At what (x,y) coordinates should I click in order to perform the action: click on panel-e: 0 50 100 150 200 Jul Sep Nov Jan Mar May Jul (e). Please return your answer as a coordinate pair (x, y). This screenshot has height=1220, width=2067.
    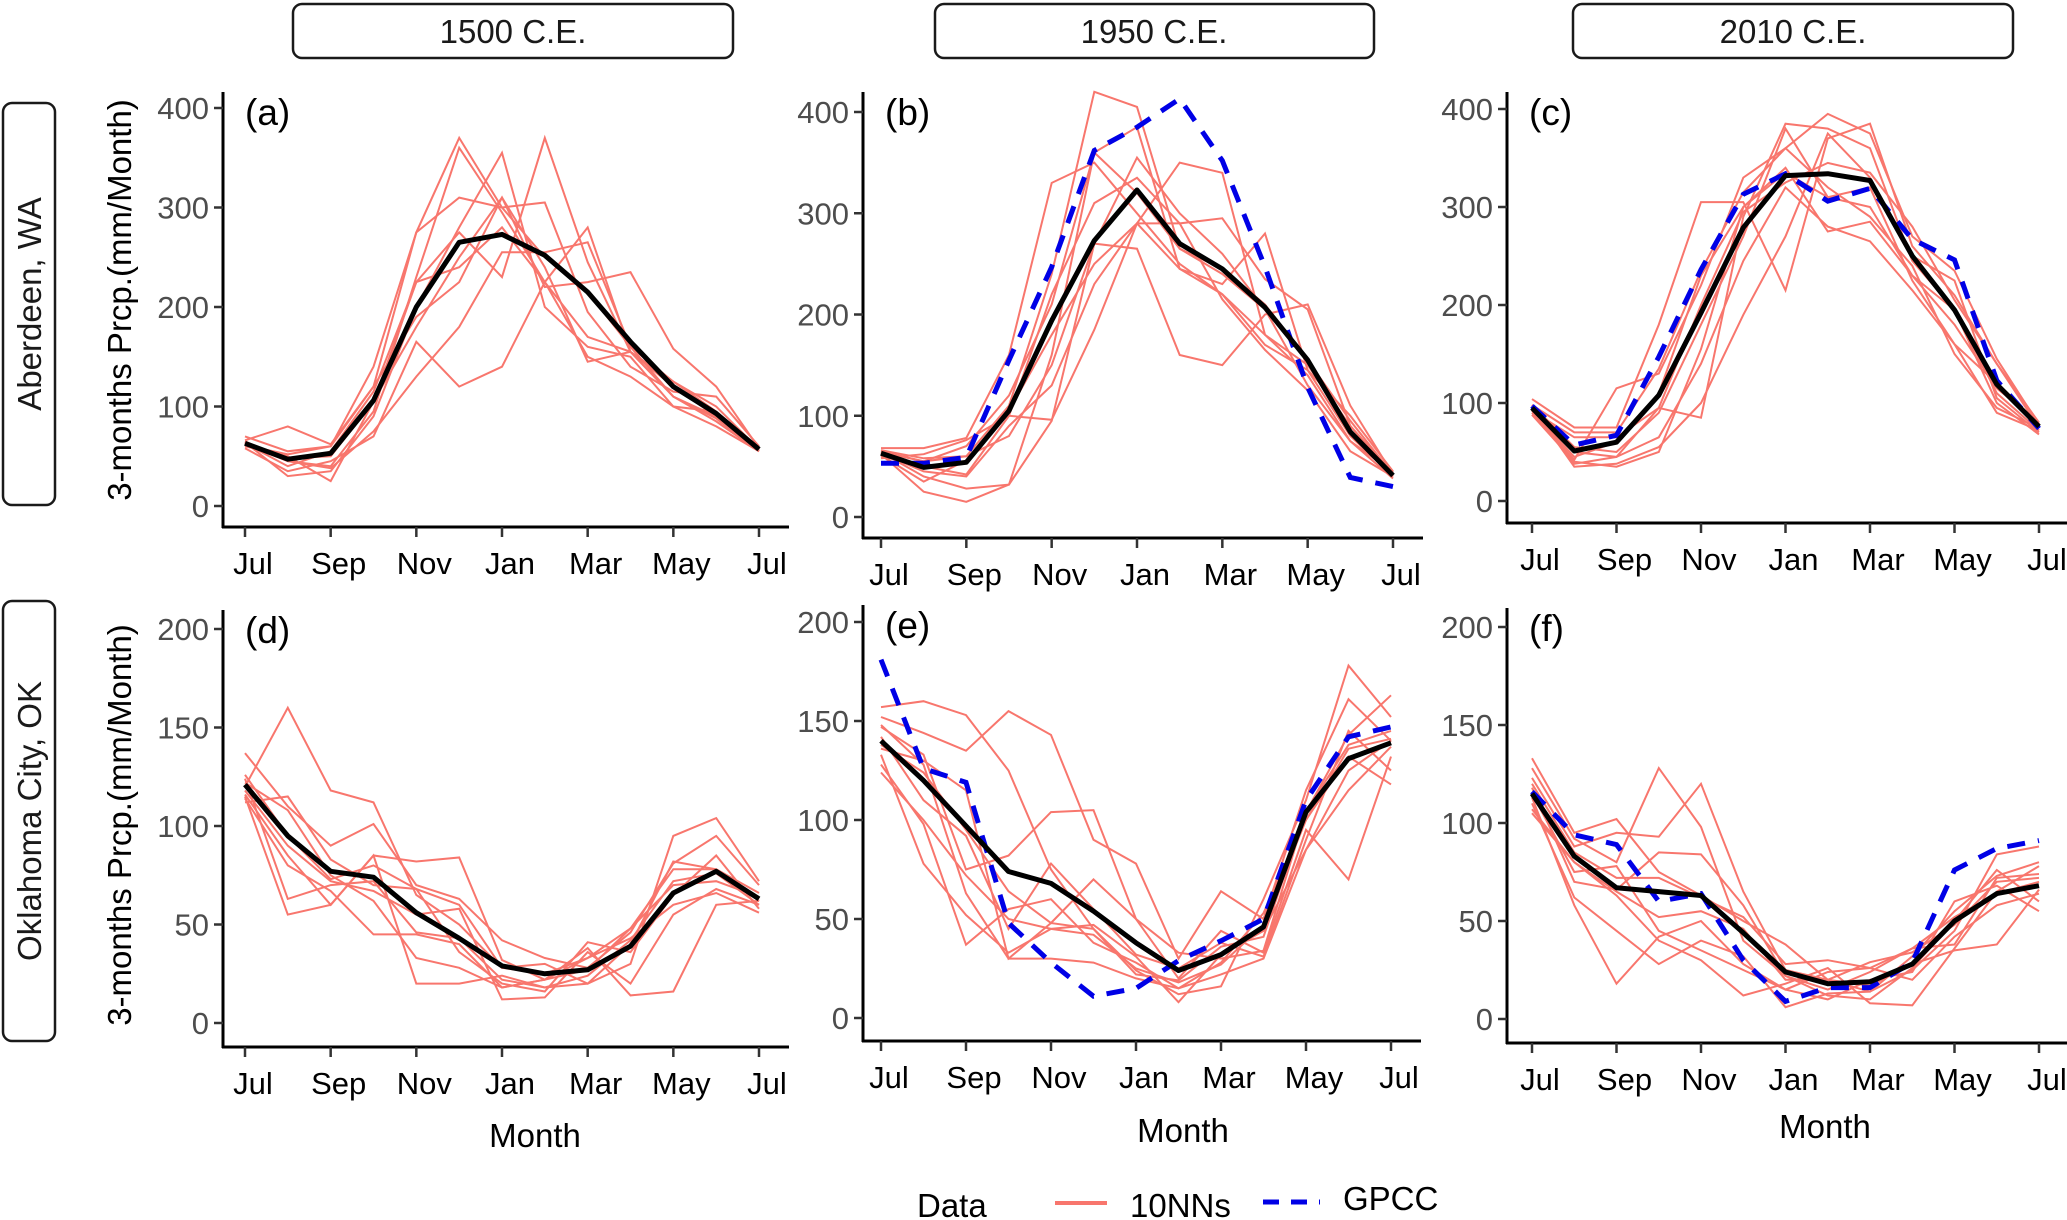
    Looking at the image, I should click on (1109, 850).